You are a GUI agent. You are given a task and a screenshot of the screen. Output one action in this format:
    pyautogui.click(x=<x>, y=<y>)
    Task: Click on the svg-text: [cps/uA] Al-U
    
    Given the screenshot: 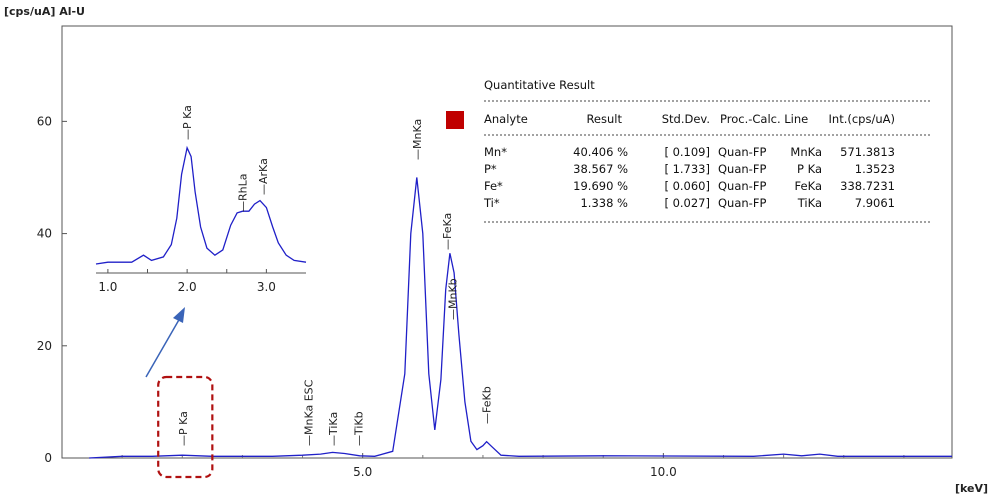 What is the action you would take?
    pyautogui.click(x=44, y=11)
    